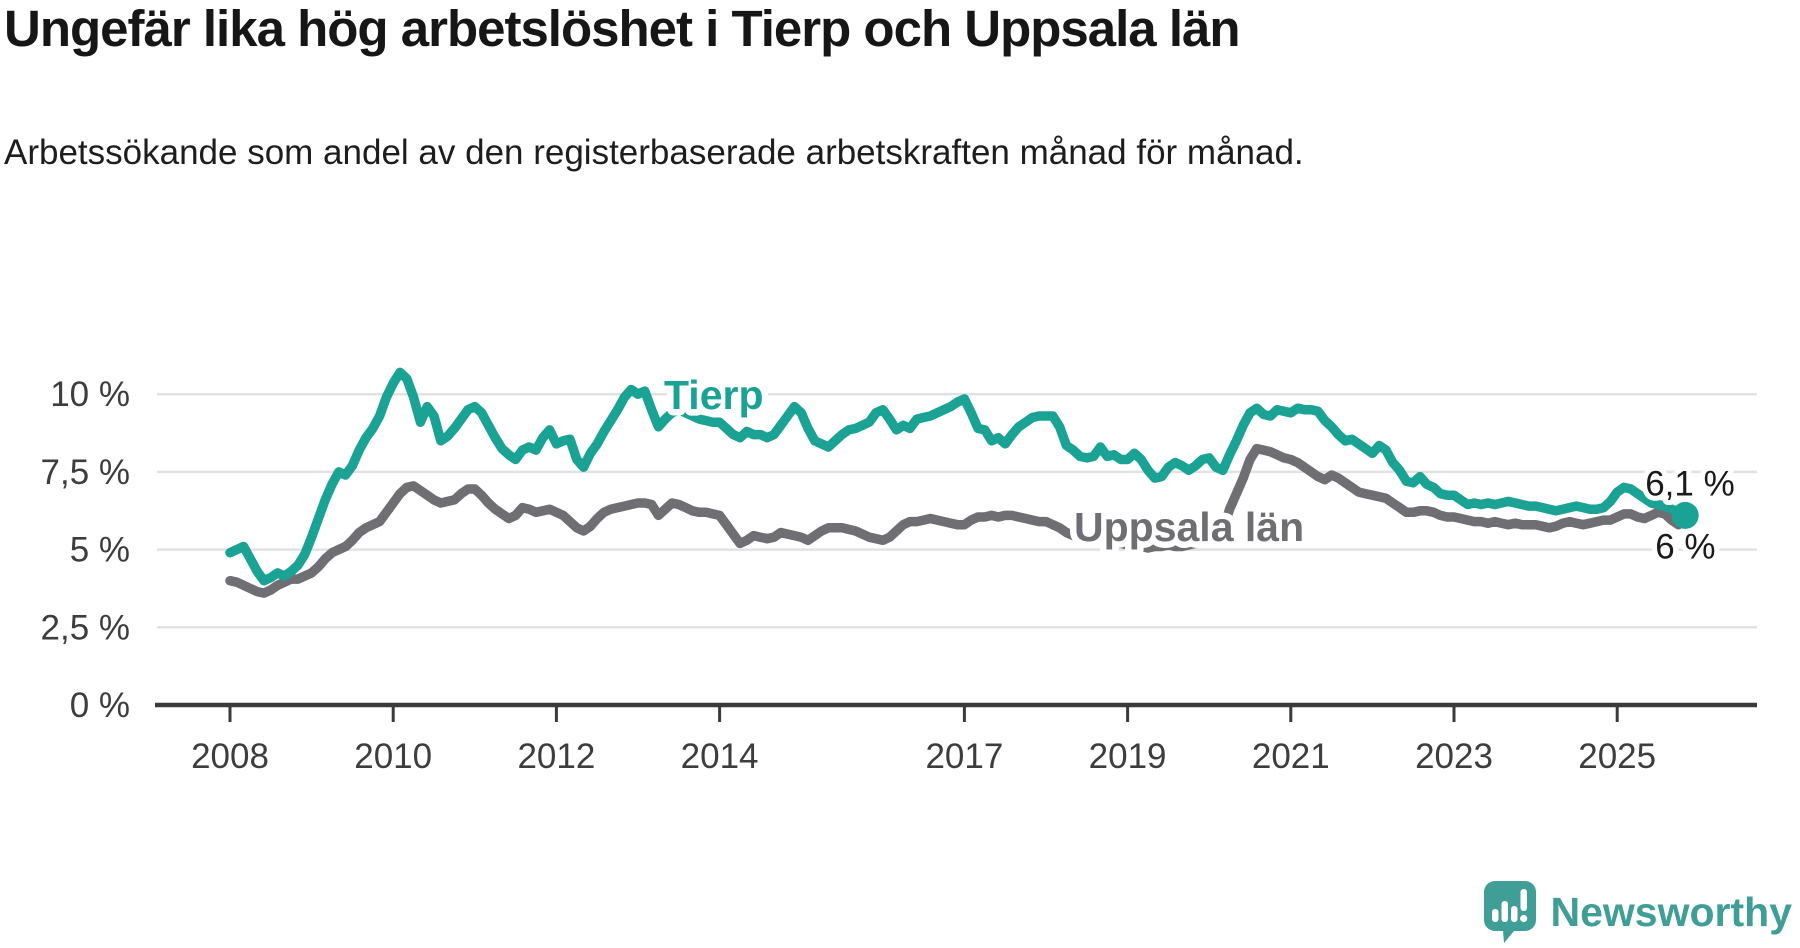 The height and width of the screenshot is (948, 1800). What do you see at coordinates (230, 756) in the screenshot?
I see `x-axis-tick-label: 2008` at bounding box center [230, 756].